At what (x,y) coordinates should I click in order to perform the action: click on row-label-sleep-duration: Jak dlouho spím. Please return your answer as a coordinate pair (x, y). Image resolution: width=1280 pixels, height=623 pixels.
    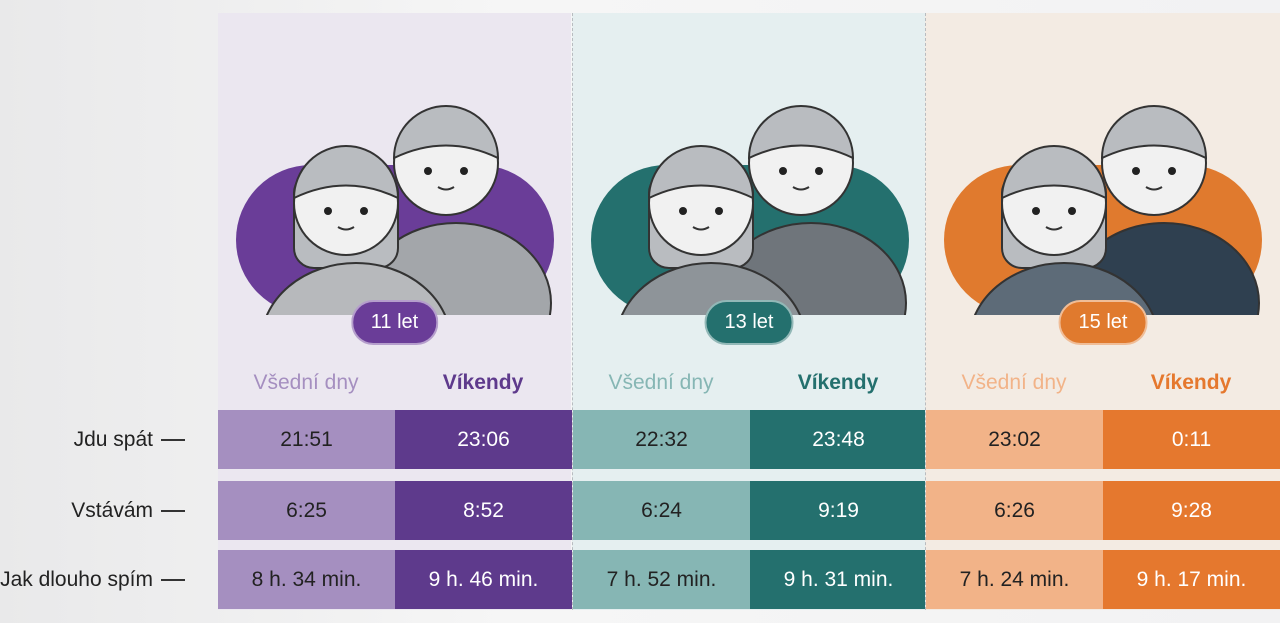
    Looking at the image, I should click on (92, 580).